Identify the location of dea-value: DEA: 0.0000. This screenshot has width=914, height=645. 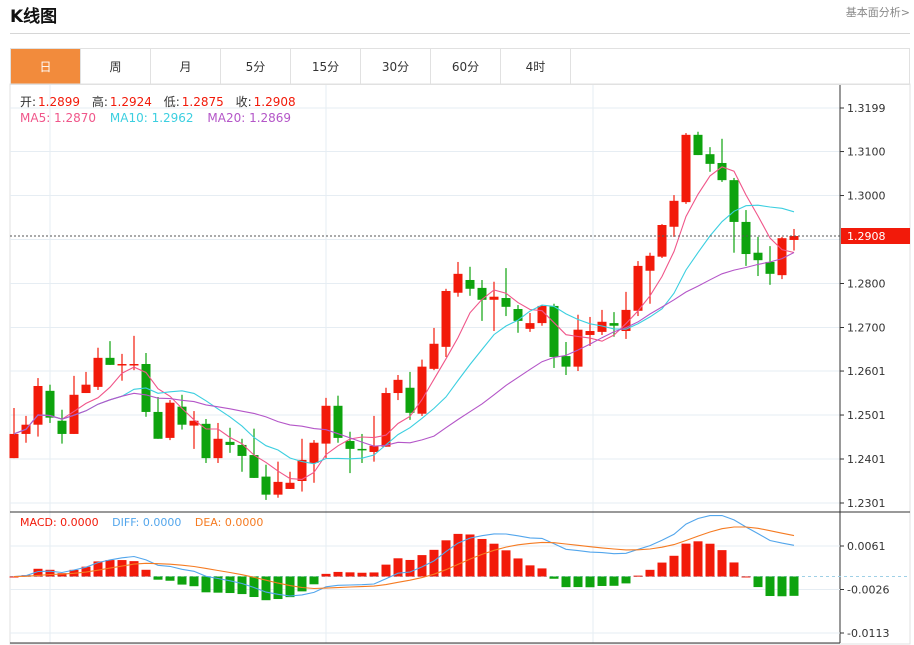
(229, 522).